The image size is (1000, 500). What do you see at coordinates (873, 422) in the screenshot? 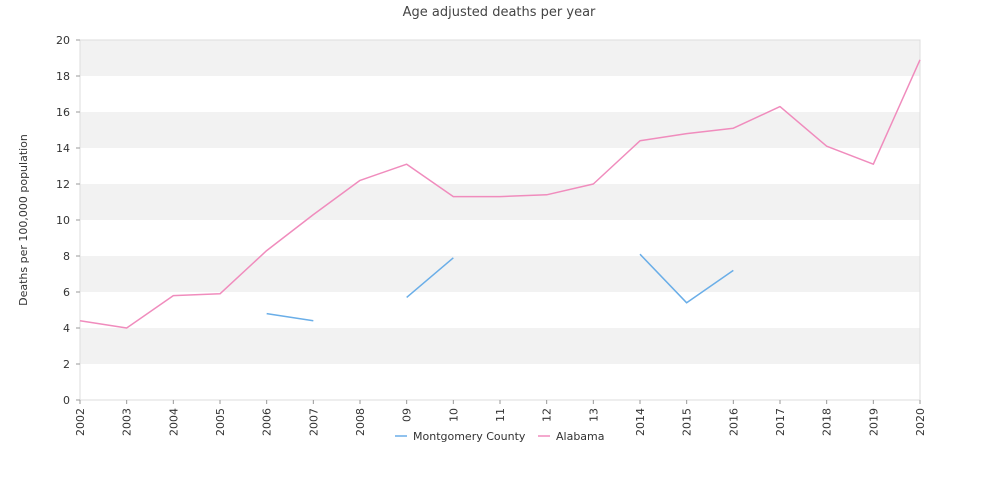
I see `x-tick-label: 2019` at bounding box center [873, 422].